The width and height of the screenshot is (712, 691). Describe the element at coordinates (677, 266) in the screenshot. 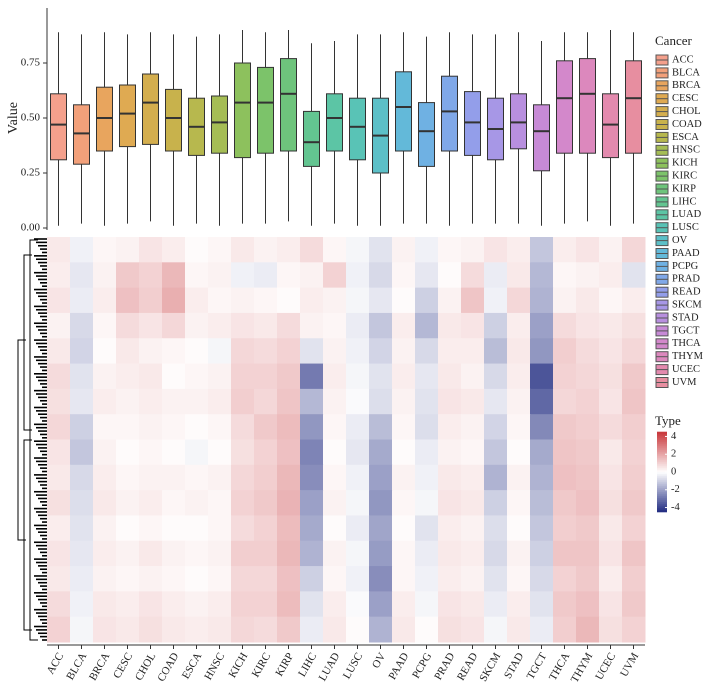

I see `legend-item: PCPG` at that location.